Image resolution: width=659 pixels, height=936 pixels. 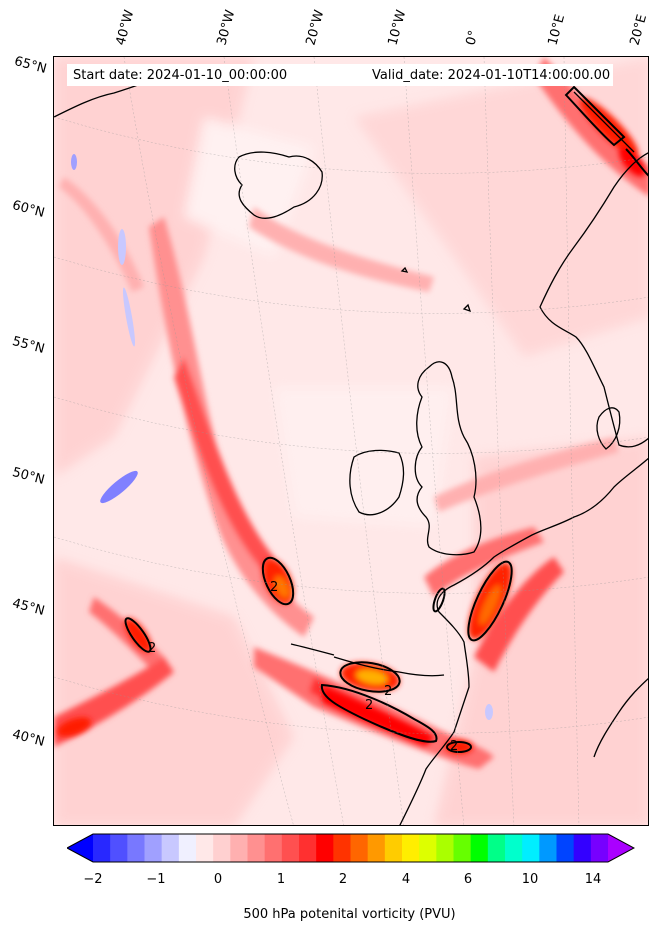 What do you see at coordinates (343, 879) in the screenshot?
I see `colorbar-tick: 2` at bounding box center [343, 879].